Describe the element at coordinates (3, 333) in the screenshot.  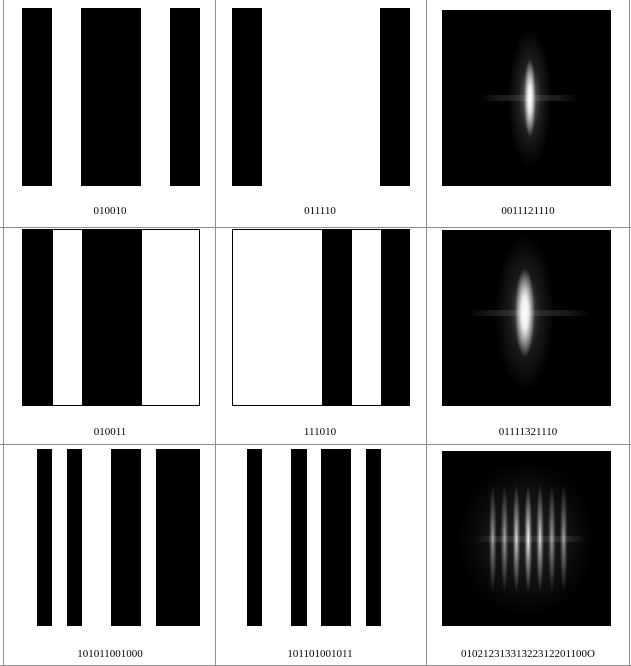
I see `table-border-left` at that location.